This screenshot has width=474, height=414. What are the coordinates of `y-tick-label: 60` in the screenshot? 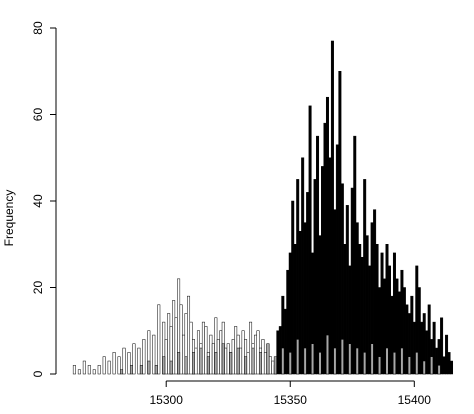 It's located at (38, 115).